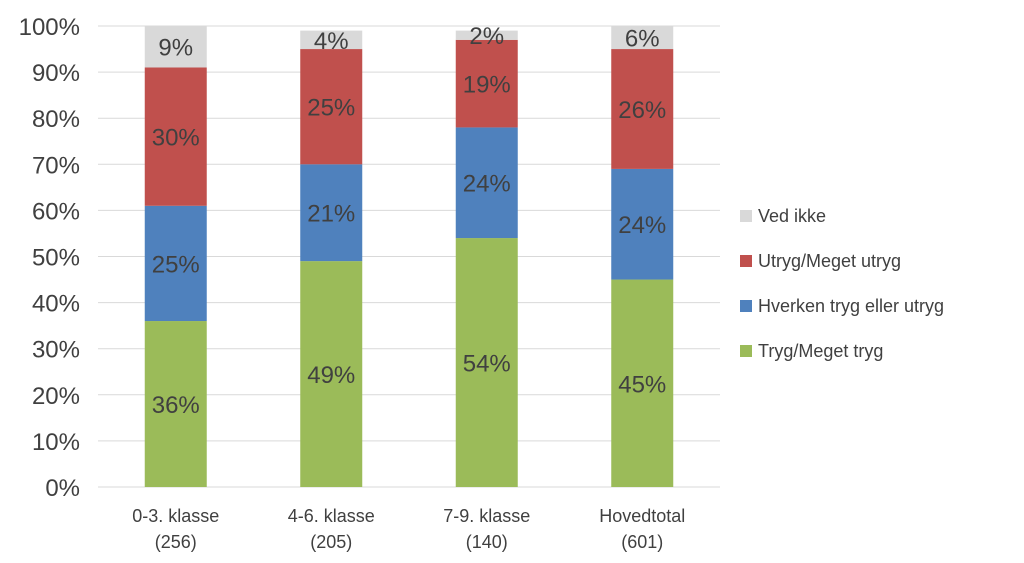 Image resolution: width=1024 pixels, height=563 pixels. I want to click on x-tick-label: 0-3. klasse, so click(175, 516).